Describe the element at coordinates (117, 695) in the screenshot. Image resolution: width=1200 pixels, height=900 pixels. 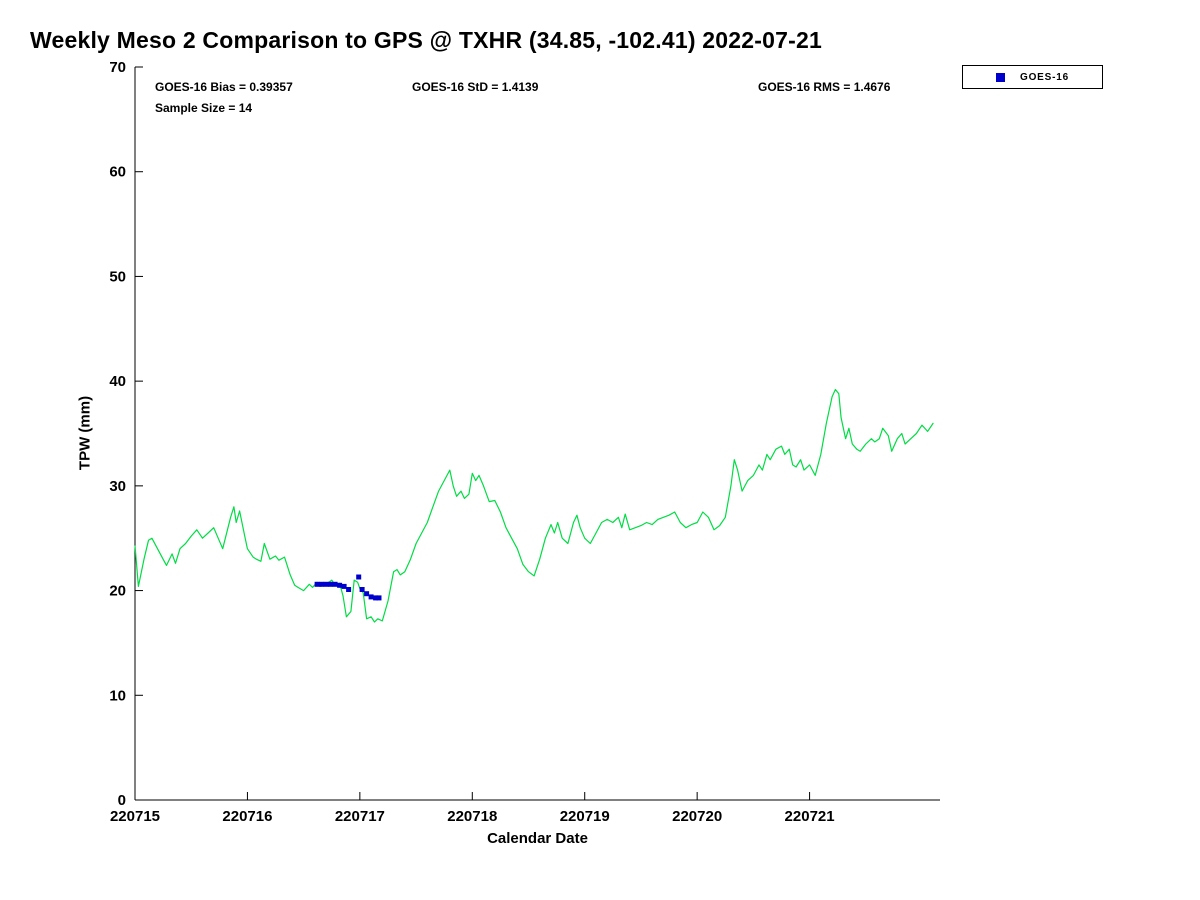
I see `y-tick-label: 10` at that location.